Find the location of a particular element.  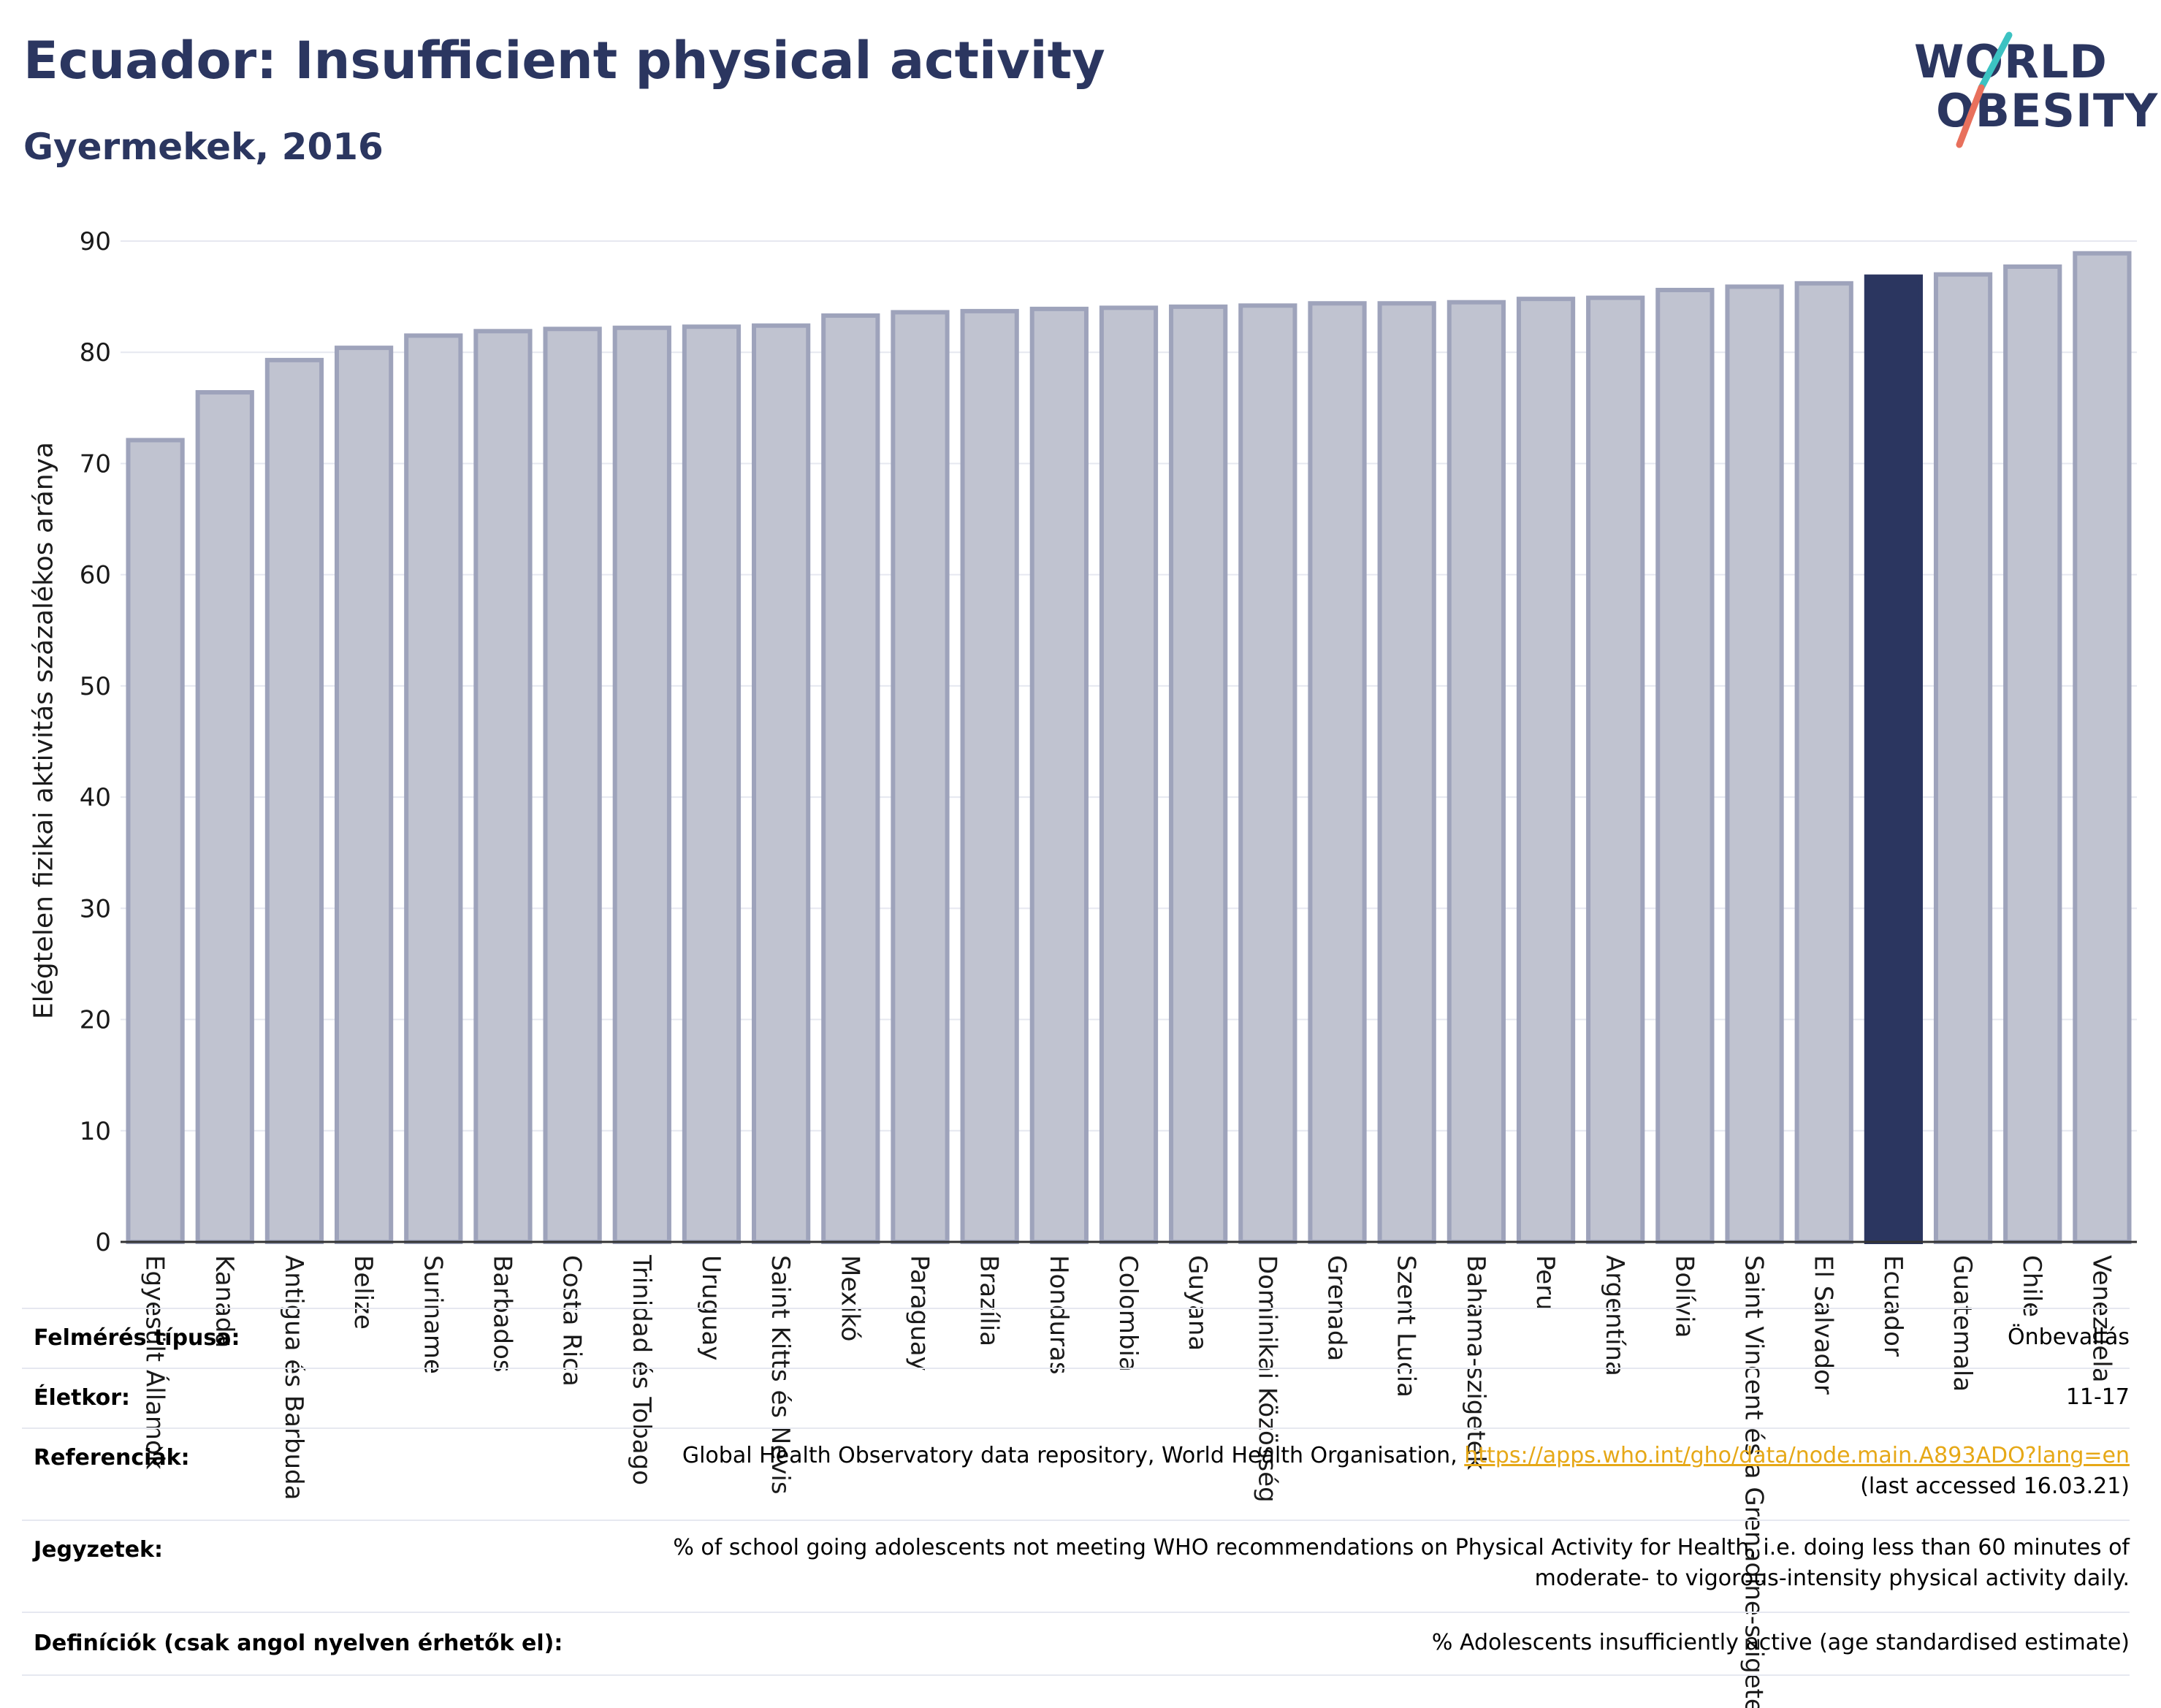

chart-subtitle: Gyermekek, 2016 is located at coordinates (204, 147).